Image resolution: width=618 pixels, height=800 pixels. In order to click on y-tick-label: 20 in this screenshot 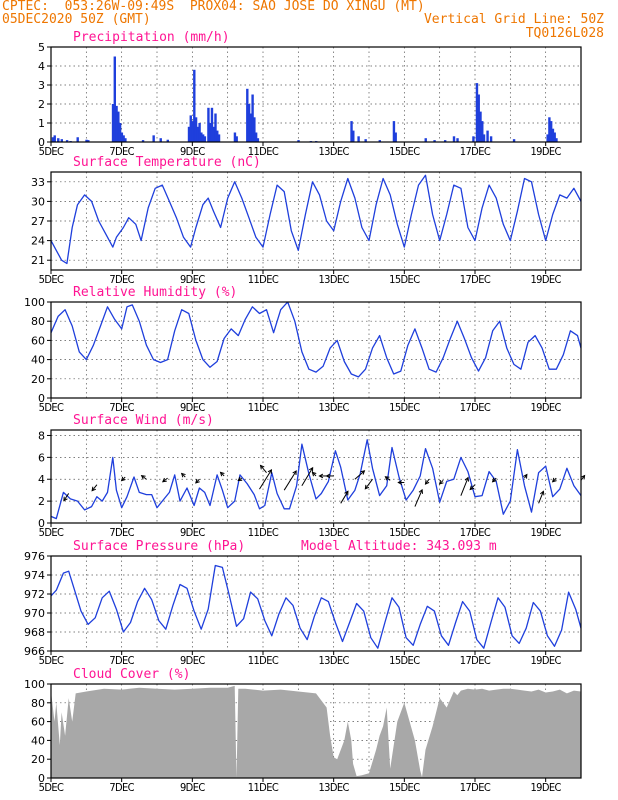, I will do `click(38, 759)`.